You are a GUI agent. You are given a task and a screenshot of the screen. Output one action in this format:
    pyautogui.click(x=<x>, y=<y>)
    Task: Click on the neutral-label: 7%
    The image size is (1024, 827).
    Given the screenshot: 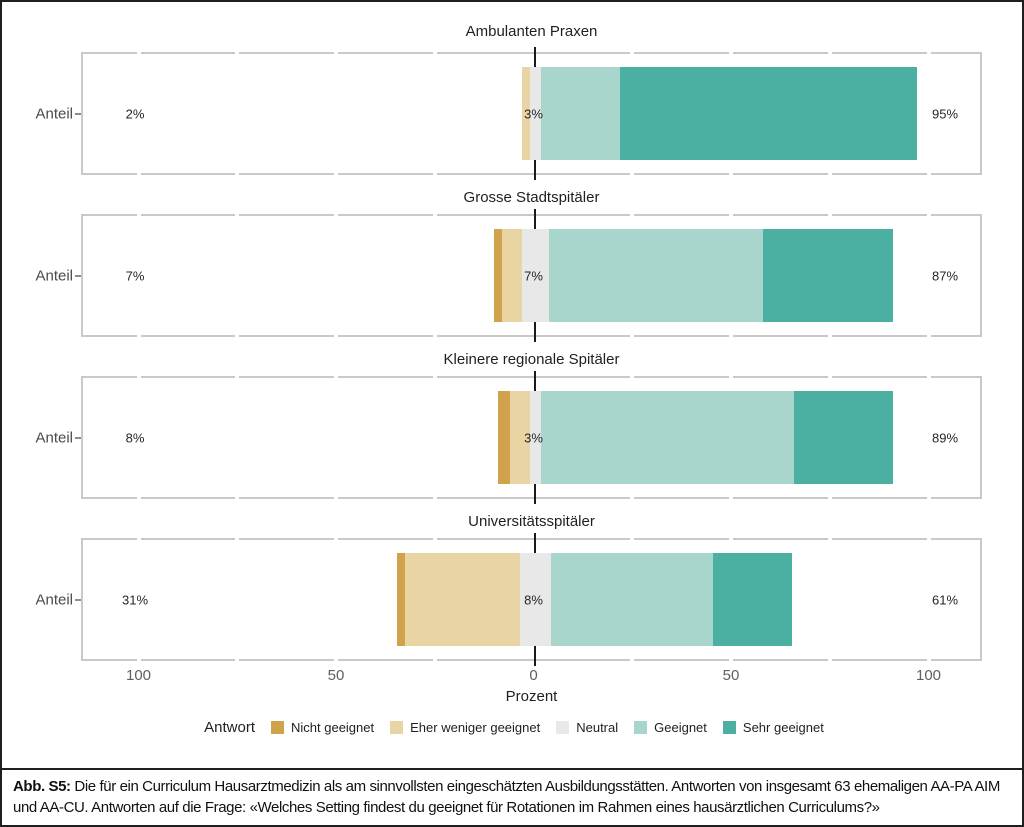 What is the action you would take?
    pyautogui.click(x=533, y=275)
    